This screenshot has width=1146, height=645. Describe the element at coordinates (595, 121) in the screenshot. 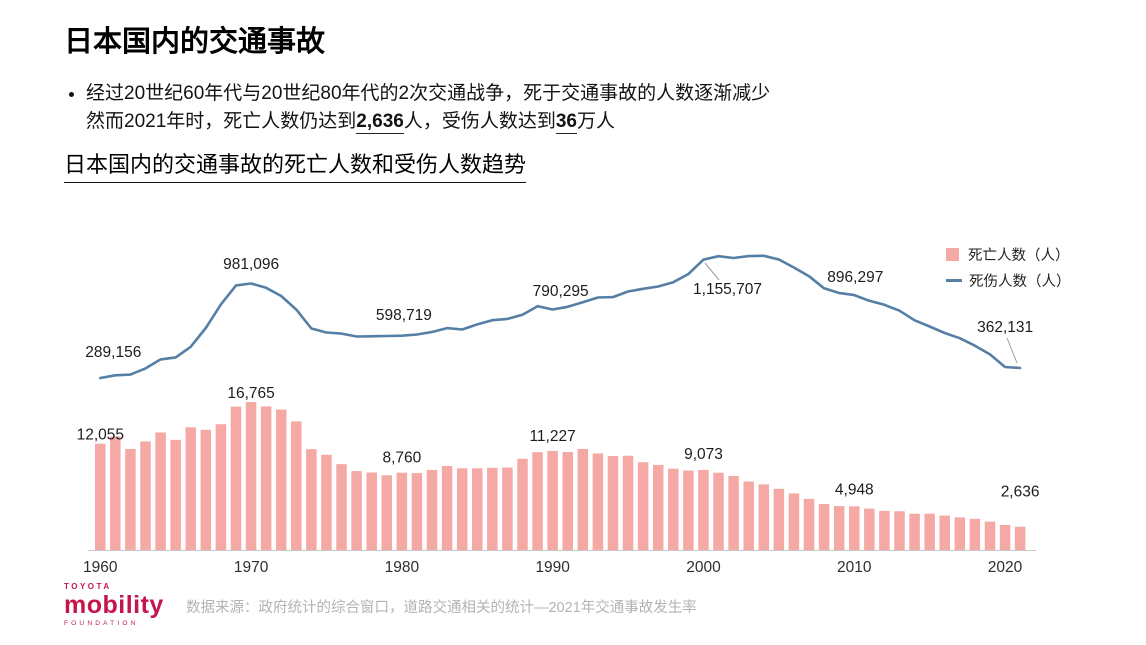

I see `bullet-line-2-seg3: 万人` at that location.